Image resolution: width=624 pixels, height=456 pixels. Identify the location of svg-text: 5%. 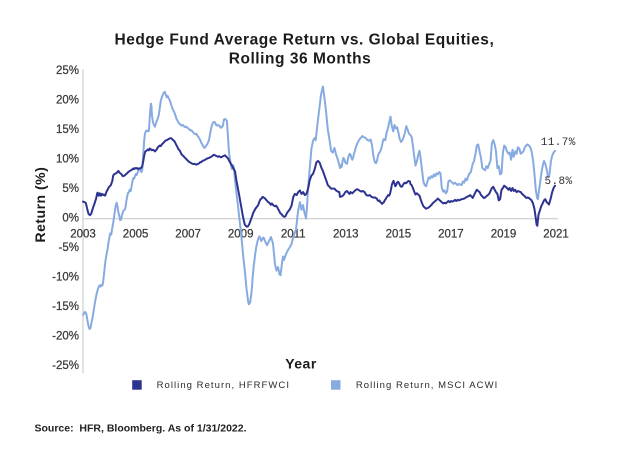
(70, 189).